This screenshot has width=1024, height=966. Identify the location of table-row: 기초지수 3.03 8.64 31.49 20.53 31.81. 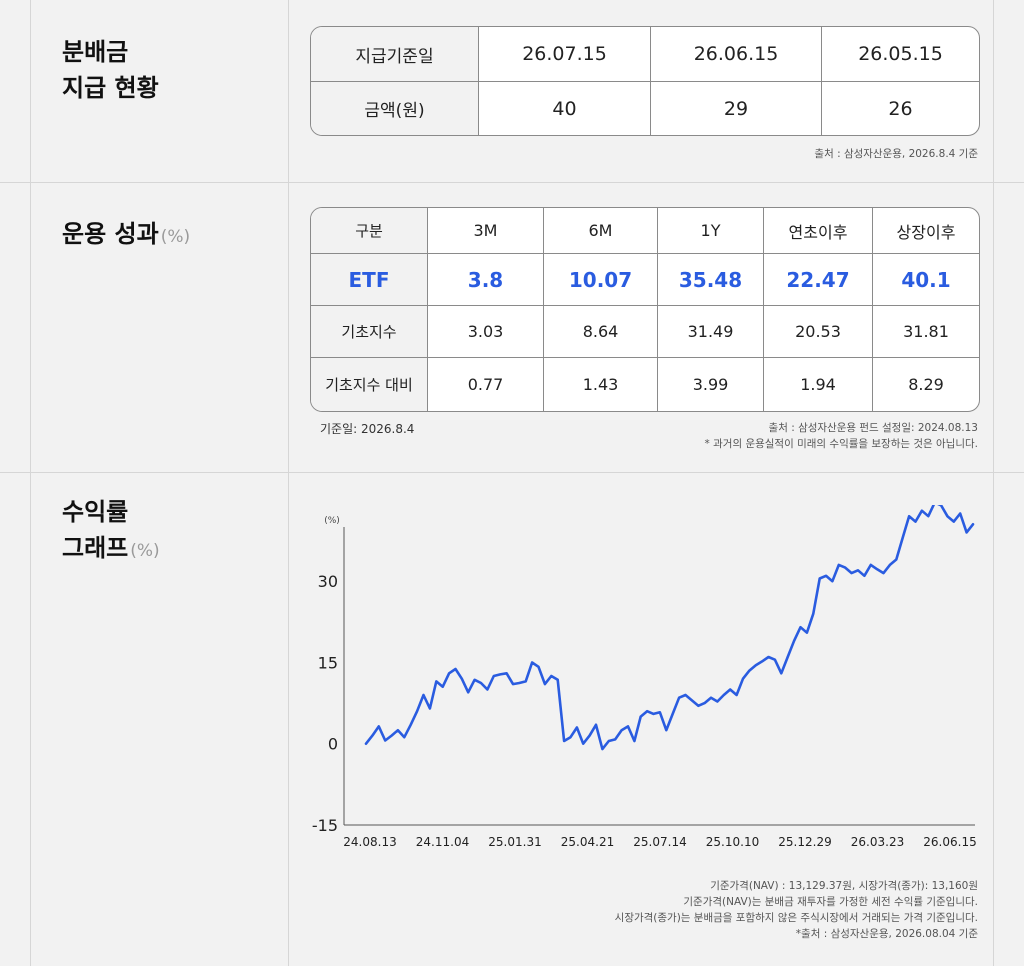
(645, 332).